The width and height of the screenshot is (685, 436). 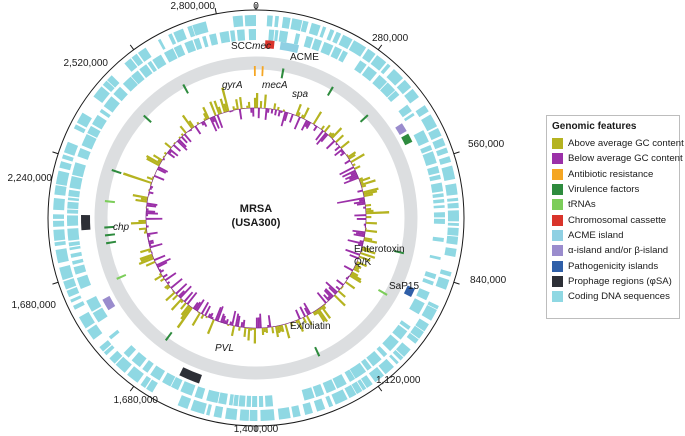 What do you see at coordinates (604, 190) in the screenshot?
I see `legend-label: Virulence factors` at bounding box center [604, 190].